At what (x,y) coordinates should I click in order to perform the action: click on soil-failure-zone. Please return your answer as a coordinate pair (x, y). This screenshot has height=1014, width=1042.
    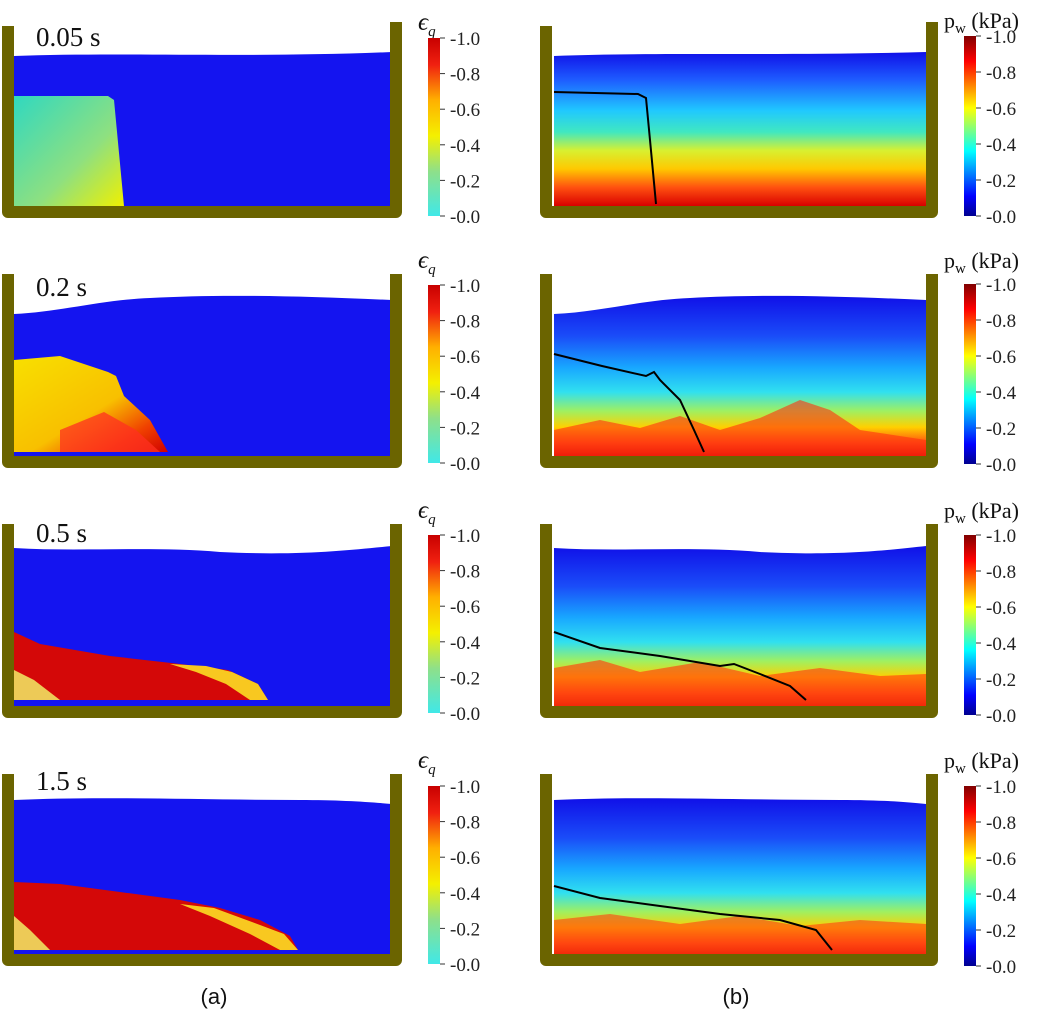
    Looking at the image, I should click on (110, 432).